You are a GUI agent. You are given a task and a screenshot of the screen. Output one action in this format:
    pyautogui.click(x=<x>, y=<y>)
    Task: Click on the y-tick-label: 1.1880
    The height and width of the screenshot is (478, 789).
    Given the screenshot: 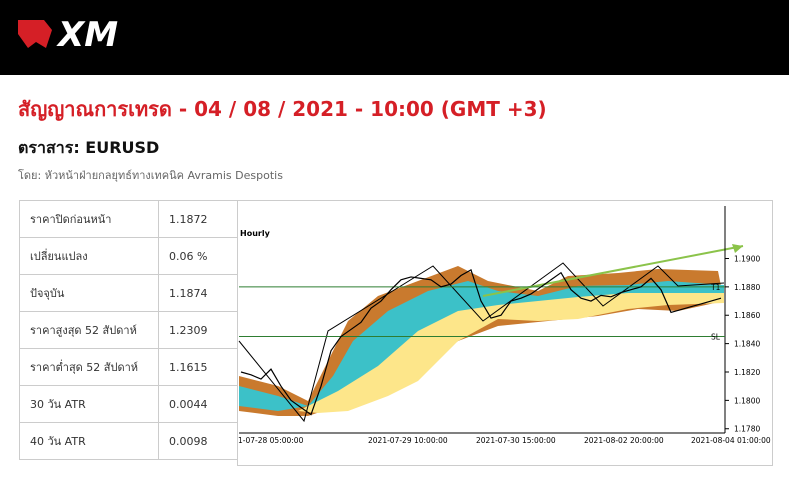 What is the action you would take?
    pyautogui.click(x=747, y=287)
    